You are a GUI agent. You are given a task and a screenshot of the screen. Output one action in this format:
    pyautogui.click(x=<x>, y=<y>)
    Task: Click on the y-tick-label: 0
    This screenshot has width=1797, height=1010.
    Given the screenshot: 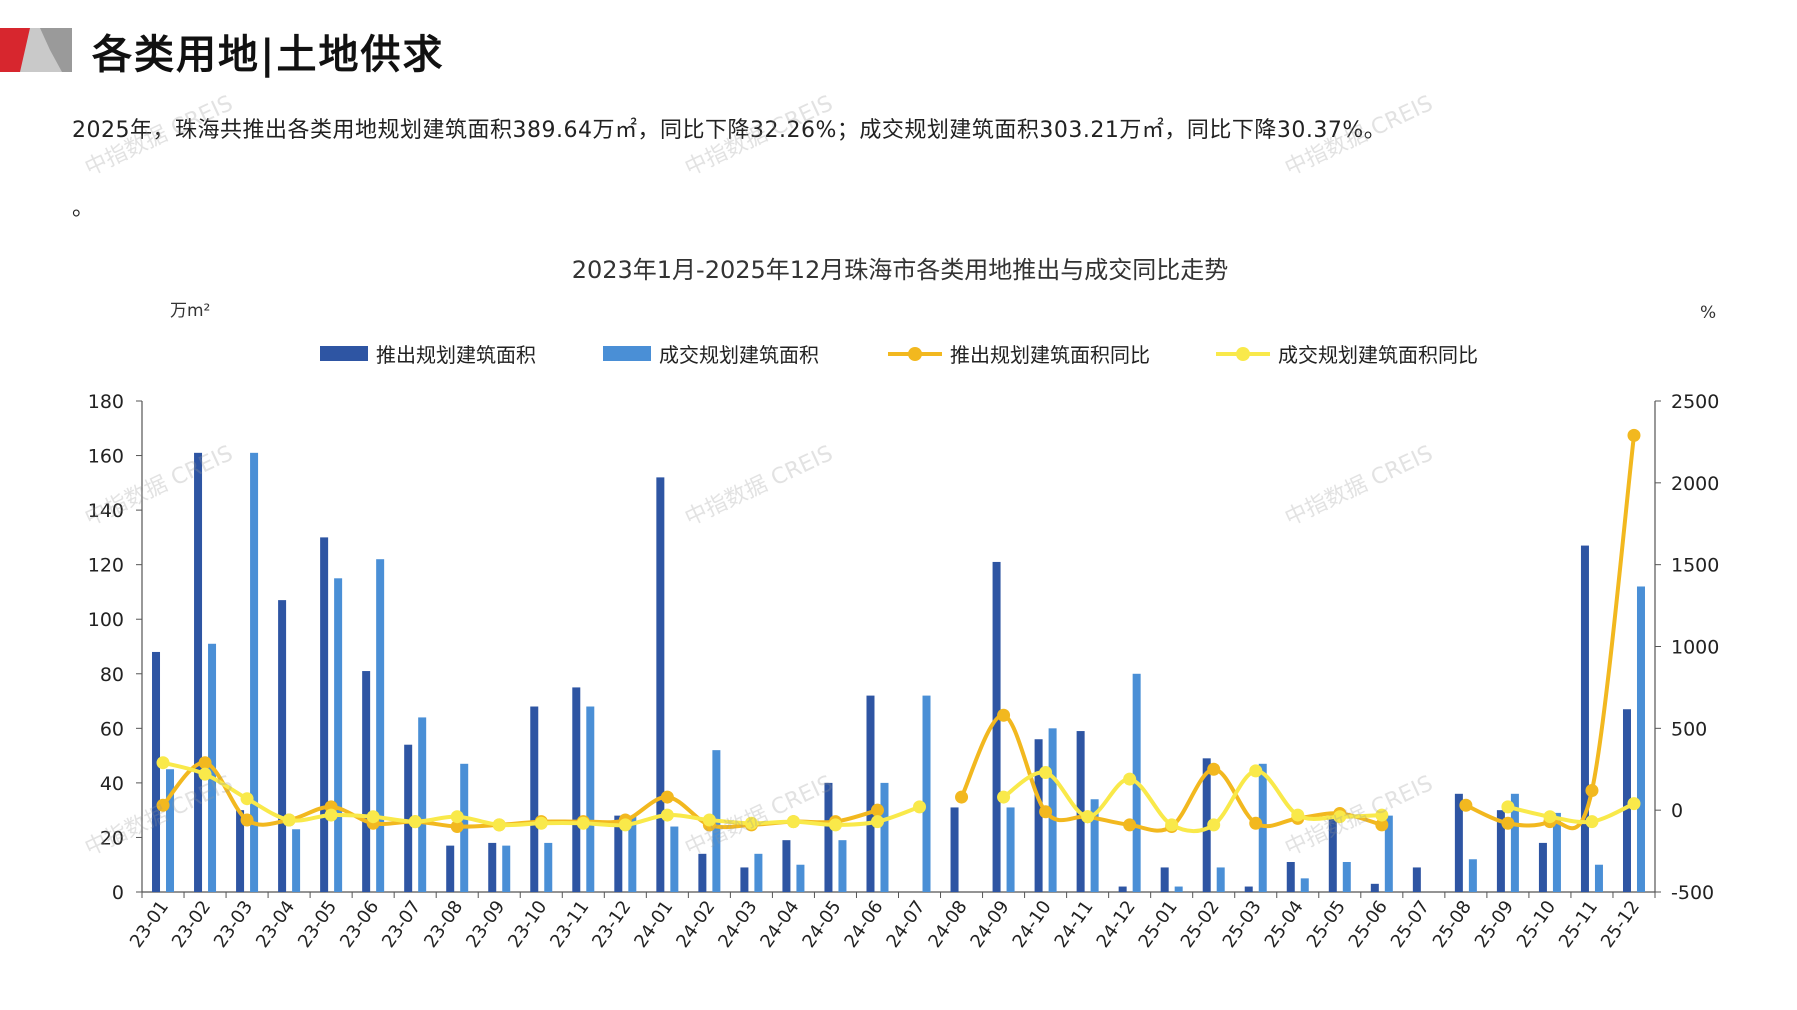 What is the action you would take?
    pyautogui.click(x=118, y=893)
    